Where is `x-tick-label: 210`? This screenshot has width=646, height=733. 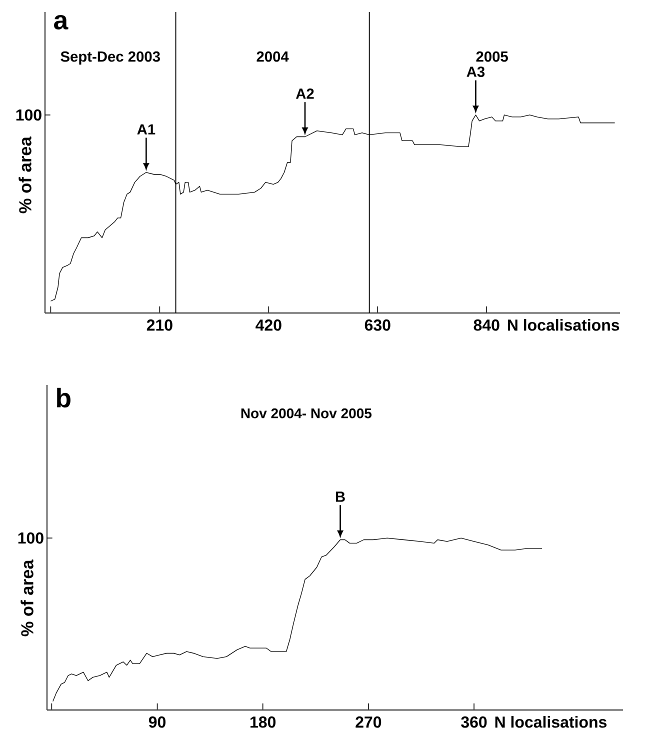 x-tick-label: 210 is located at coordinates (159, 325).